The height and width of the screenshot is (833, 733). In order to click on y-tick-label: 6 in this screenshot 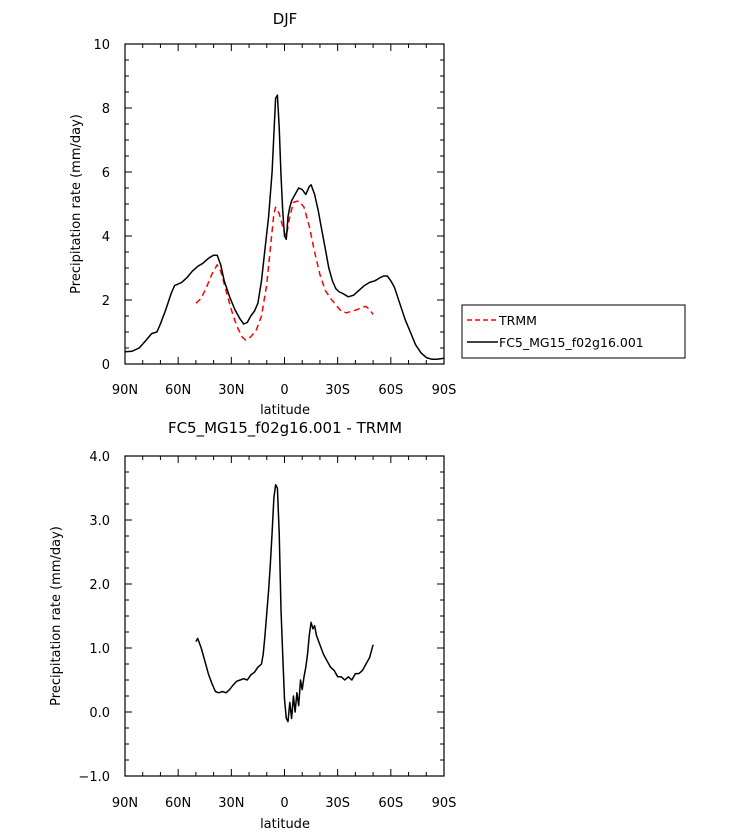, I will do `click(106, 173)`.